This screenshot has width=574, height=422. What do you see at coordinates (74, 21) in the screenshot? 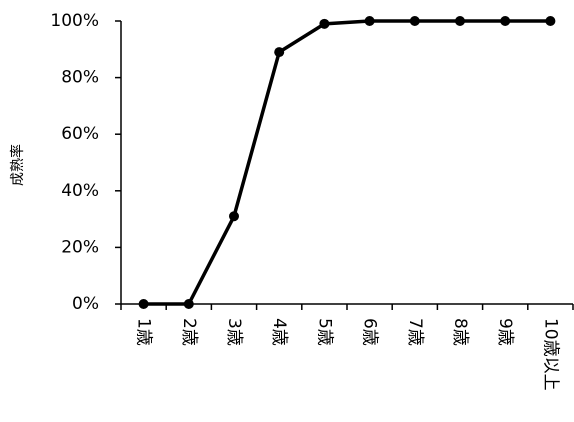
I see `y-tick-label: 100%` at bounding box center [74, 21].